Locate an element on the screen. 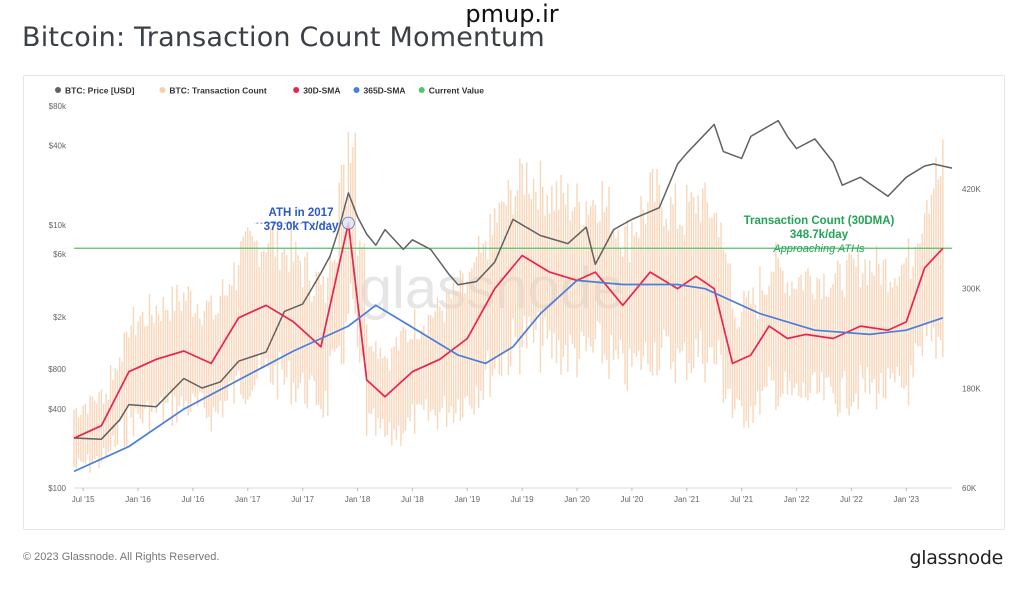 The image size is (1024, 590). current-annotation-line-1: 348.7k/day is located at coordinates (819, 235).